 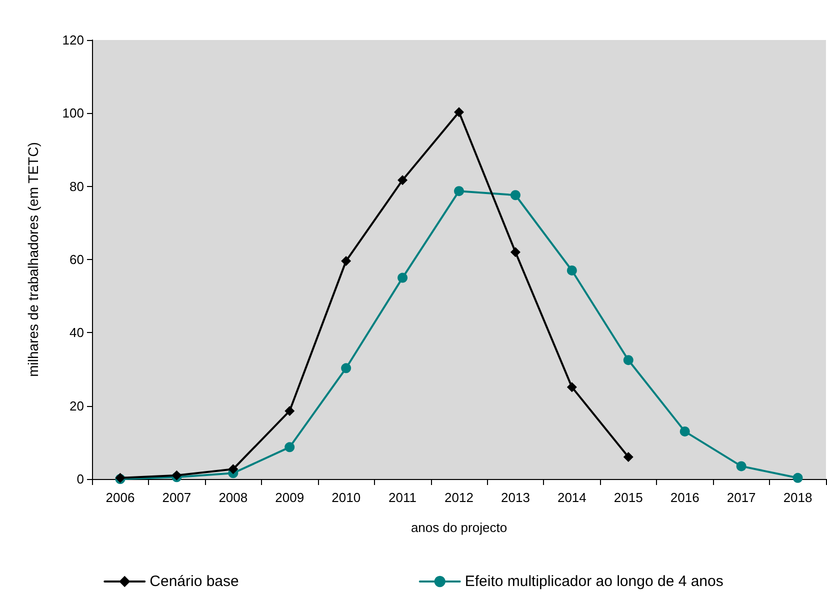 What do you see at coordinates (77, 259) in the screenshot?
I see `y-tick-label: 60` at bounding box center [77, 259].